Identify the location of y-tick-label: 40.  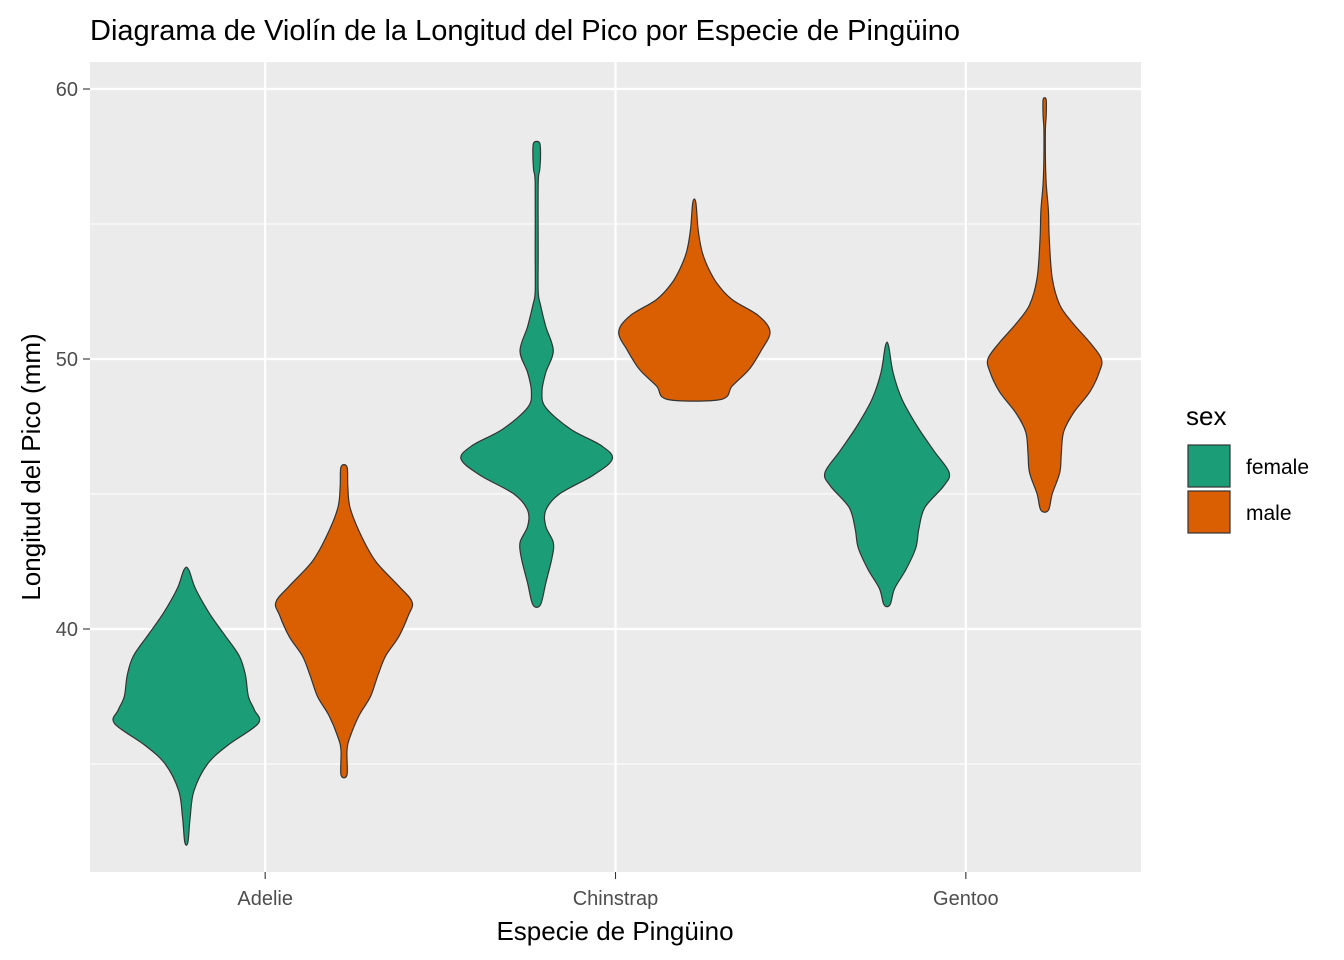
(67, 630).